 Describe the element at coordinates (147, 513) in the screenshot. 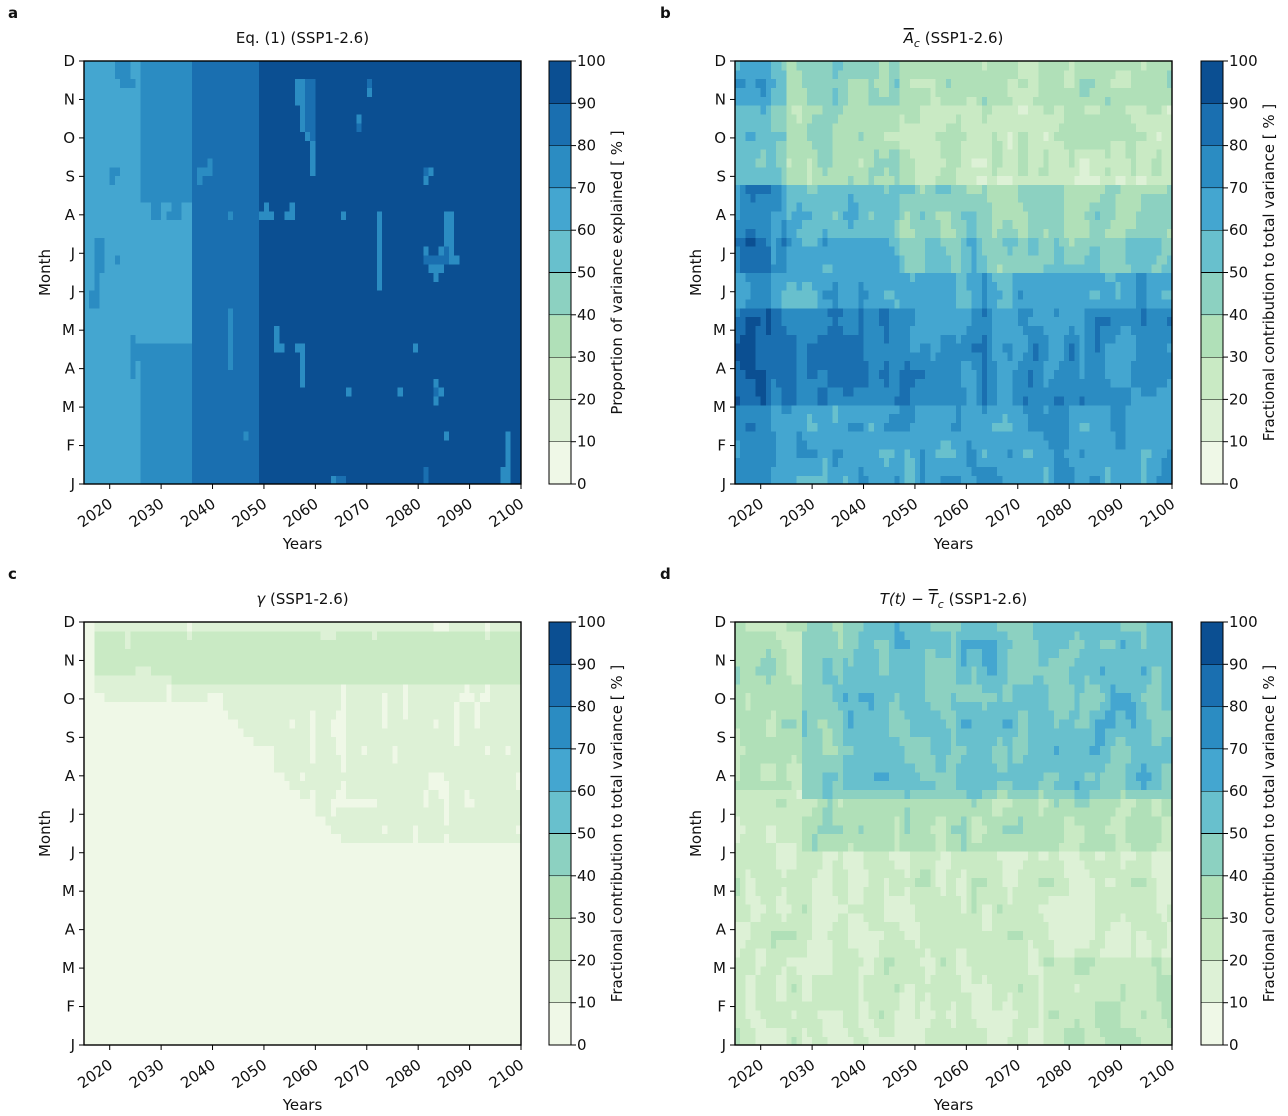

I see `x-tick-label: 2030` at that location.